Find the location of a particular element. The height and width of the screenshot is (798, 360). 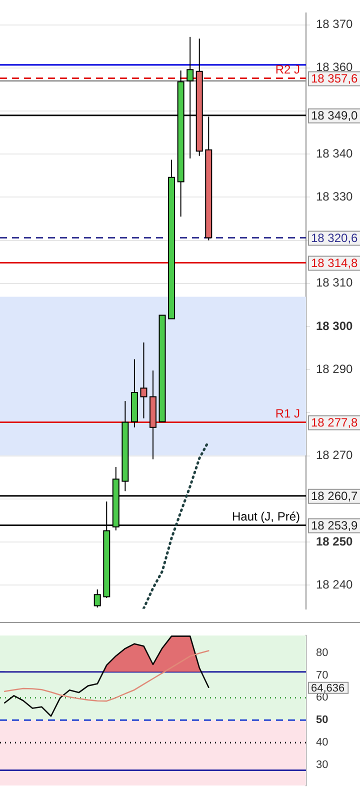

y-tick-label: 70 is located at coordinates (322, 675).